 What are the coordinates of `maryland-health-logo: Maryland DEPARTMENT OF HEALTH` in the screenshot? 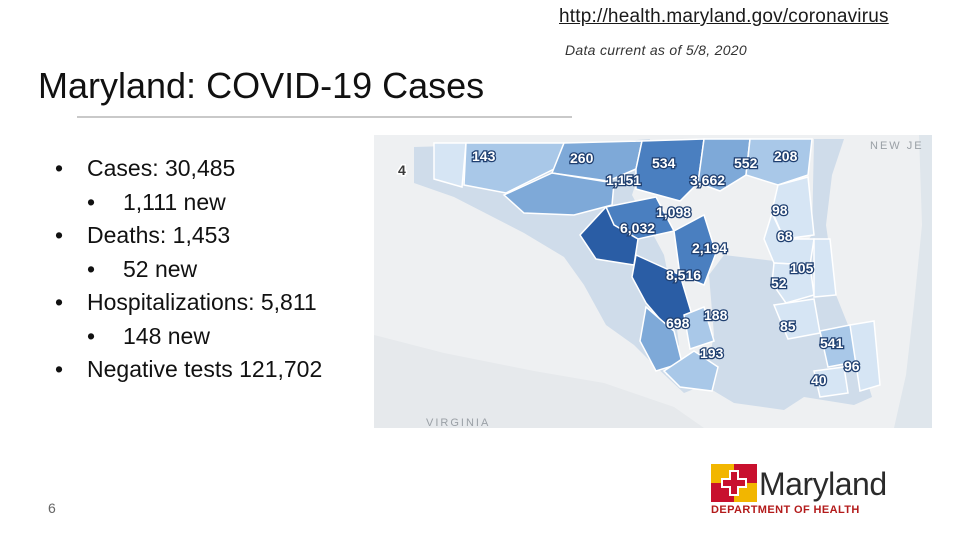 It's located at (811, 492).